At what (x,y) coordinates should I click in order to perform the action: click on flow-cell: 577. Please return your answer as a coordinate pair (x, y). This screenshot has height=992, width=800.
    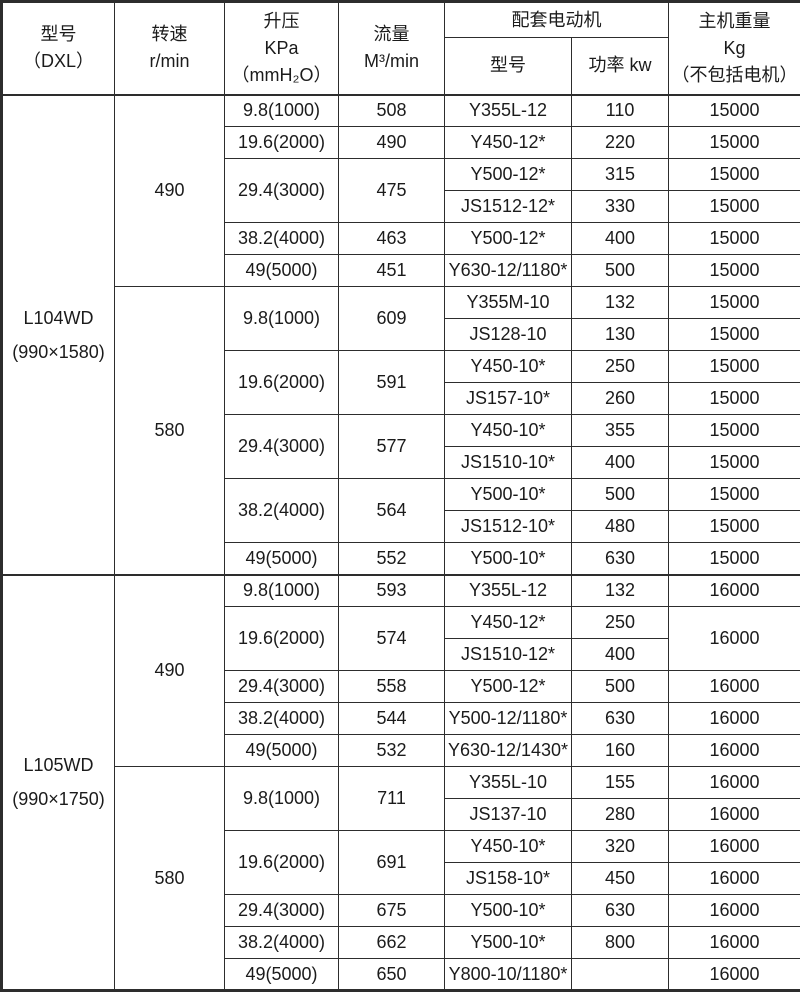
    Looking at the image, I should click on (391, 446).